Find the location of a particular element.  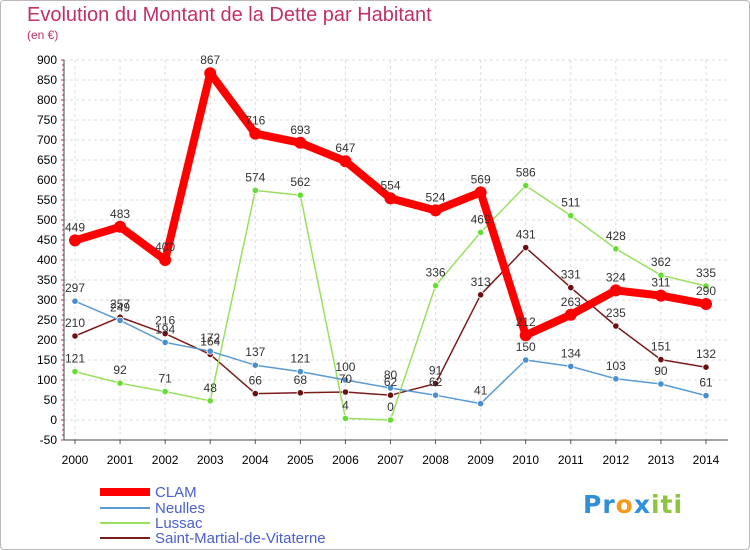

y-tick-label: 300 is located at coordinates (47, 300).